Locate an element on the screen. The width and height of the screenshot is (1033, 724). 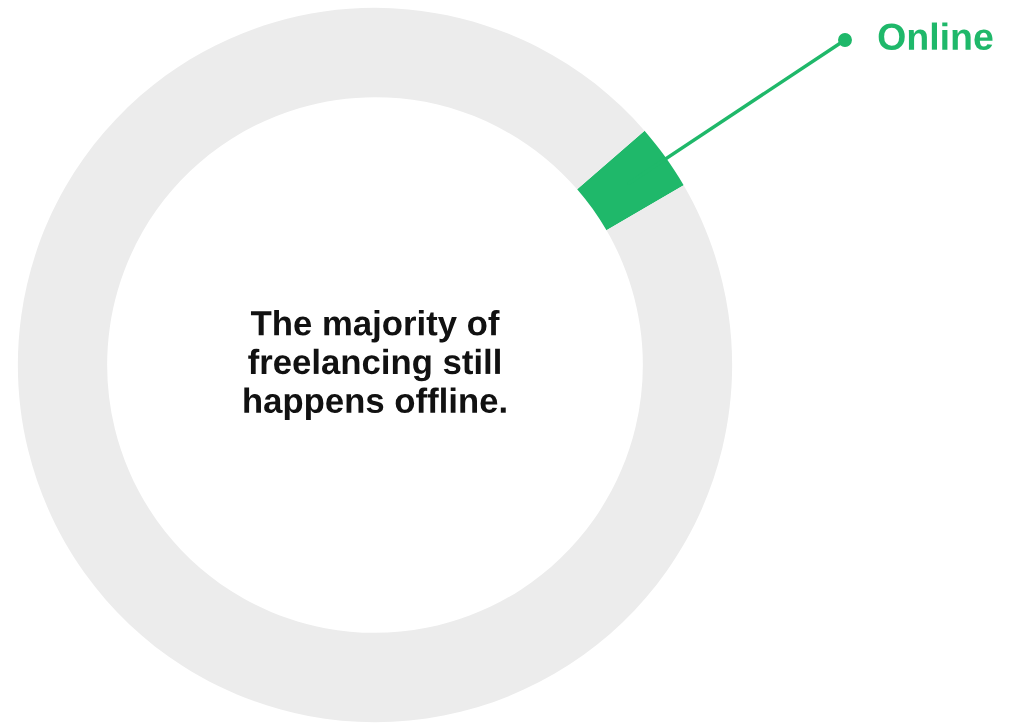
legend-label: Online is located at coordinates (935, 36).